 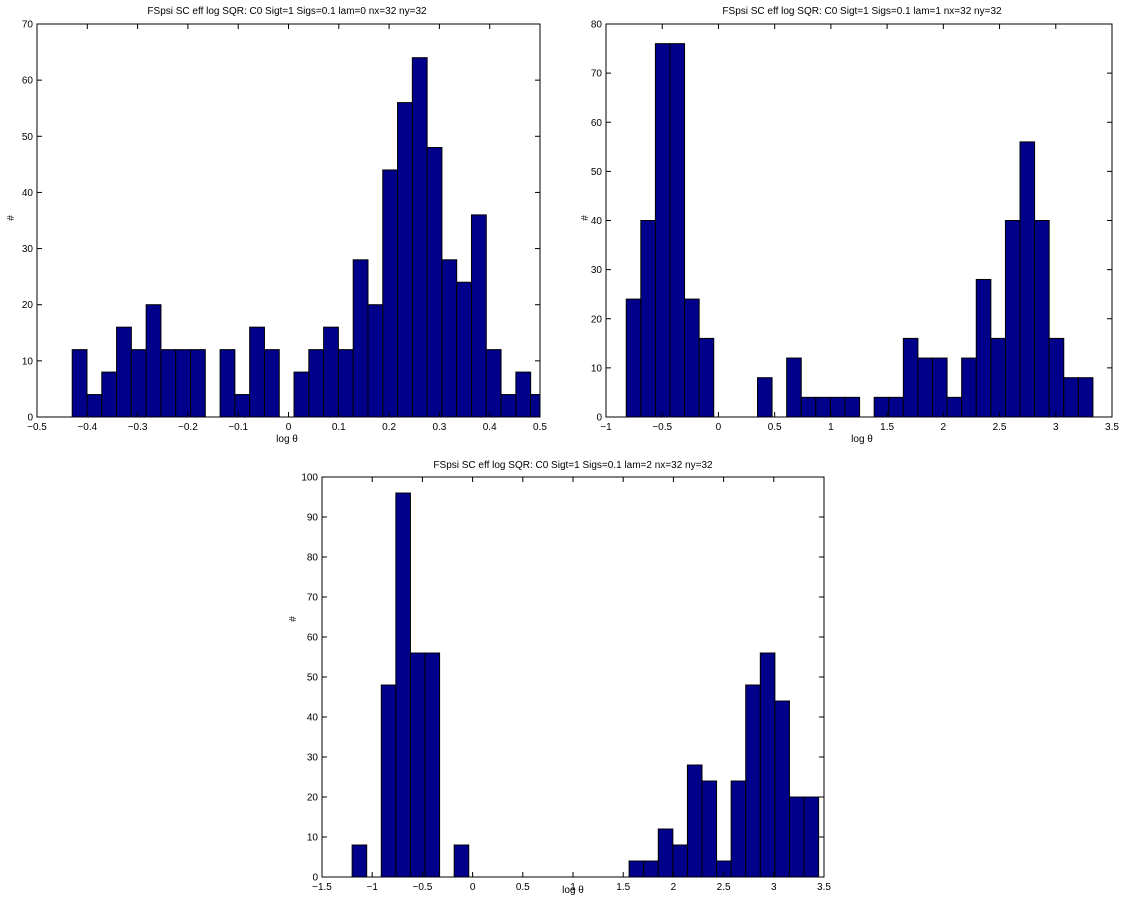 What do you see at coordinates (887, 427) in the screenshot?
I see `x-tick-label: 1.5` at bounding box center [887, 427].